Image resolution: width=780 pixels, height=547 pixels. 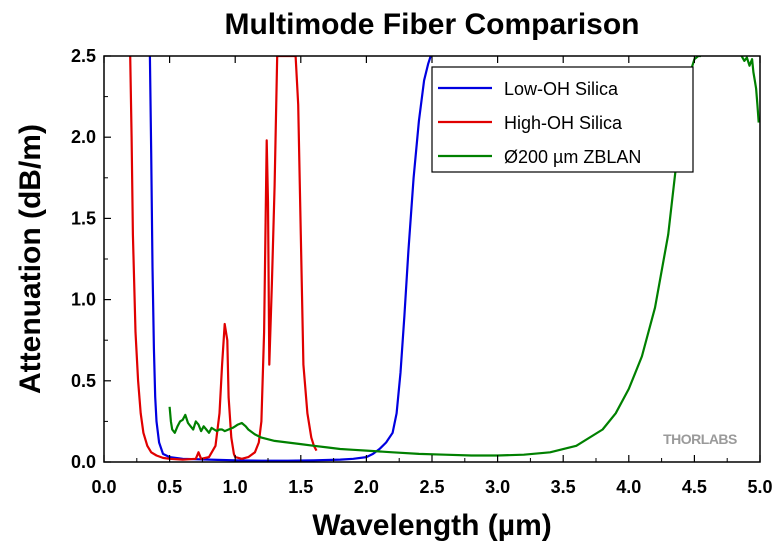 What do you see at coordinates (83, 300) in the screenshot?
I see `y-tick-label: 1.0` at bounding box center [83, 300].